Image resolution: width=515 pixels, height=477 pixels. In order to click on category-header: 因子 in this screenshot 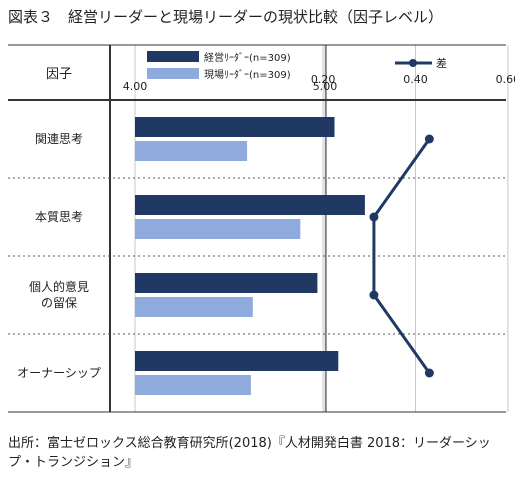, I will do `click(59, 74)`.